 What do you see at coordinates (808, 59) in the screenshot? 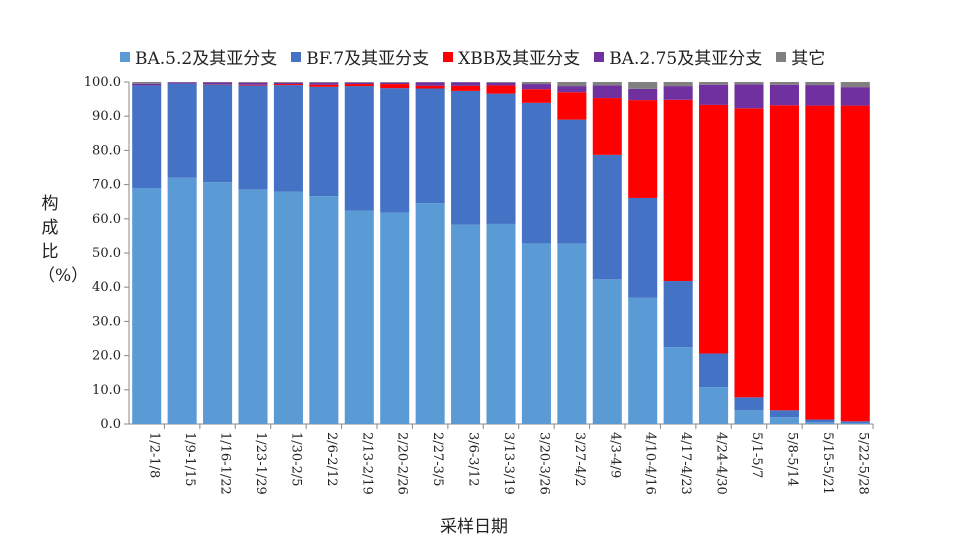
I see `legend-label-other: 其它` at bounding box center [808, 59].